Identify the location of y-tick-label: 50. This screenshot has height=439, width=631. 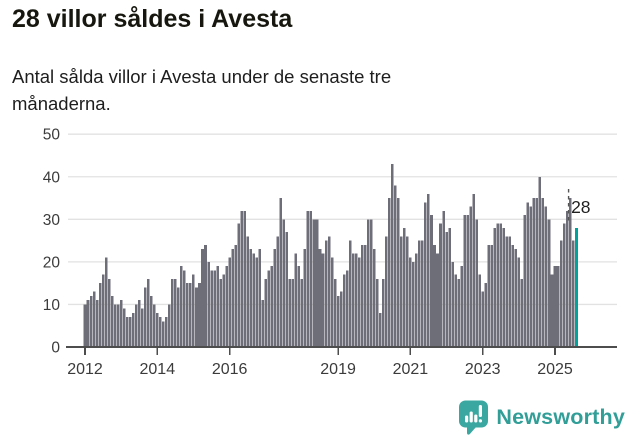
(52, 135).